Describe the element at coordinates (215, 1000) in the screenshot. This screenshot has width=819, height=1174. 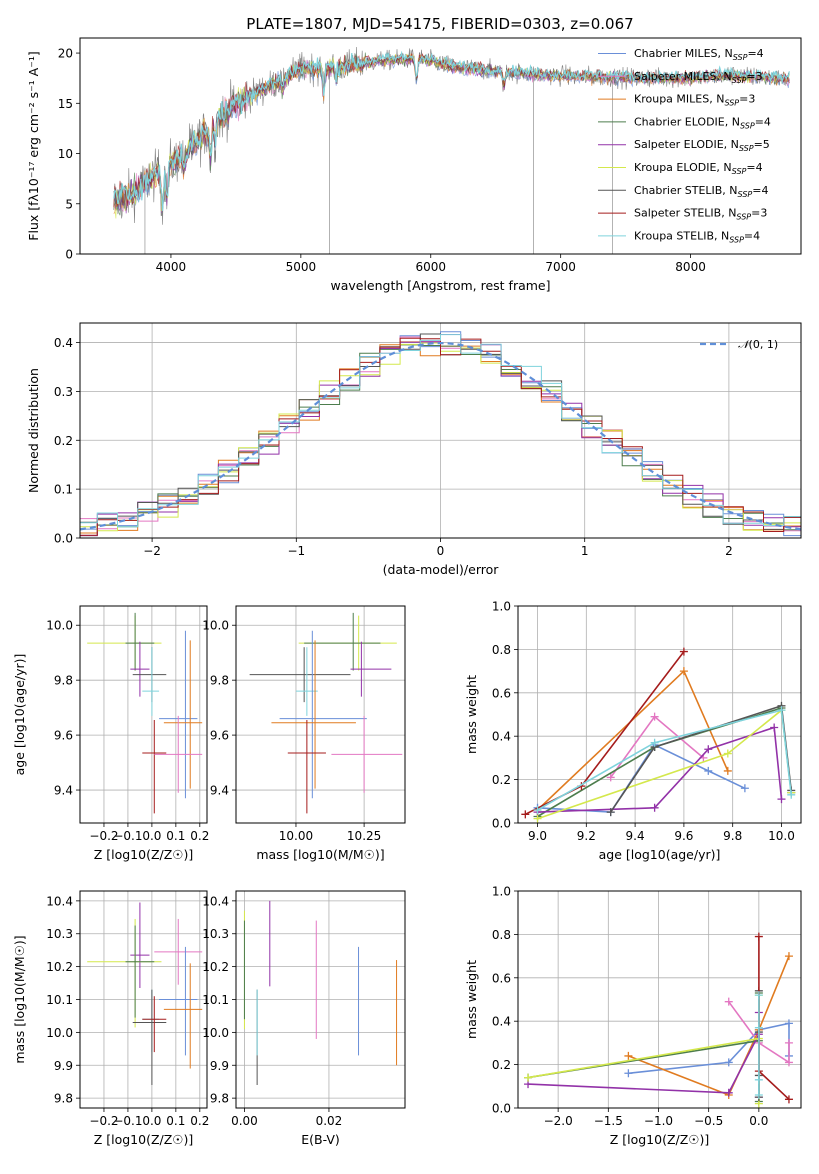
I see `y-tick-label: 10.1` at that location.